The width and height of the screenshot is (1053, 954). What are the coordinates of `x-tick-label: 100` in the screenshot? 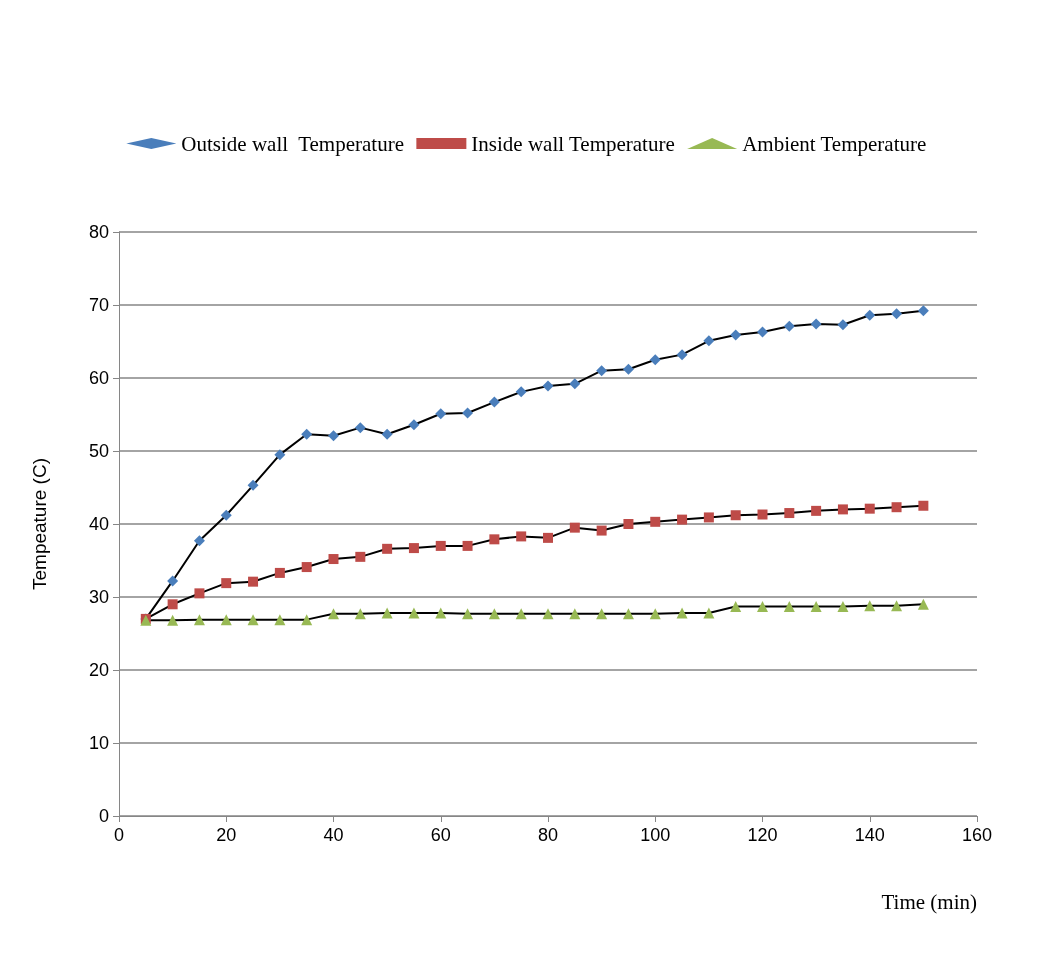 It's located at (655, 835).